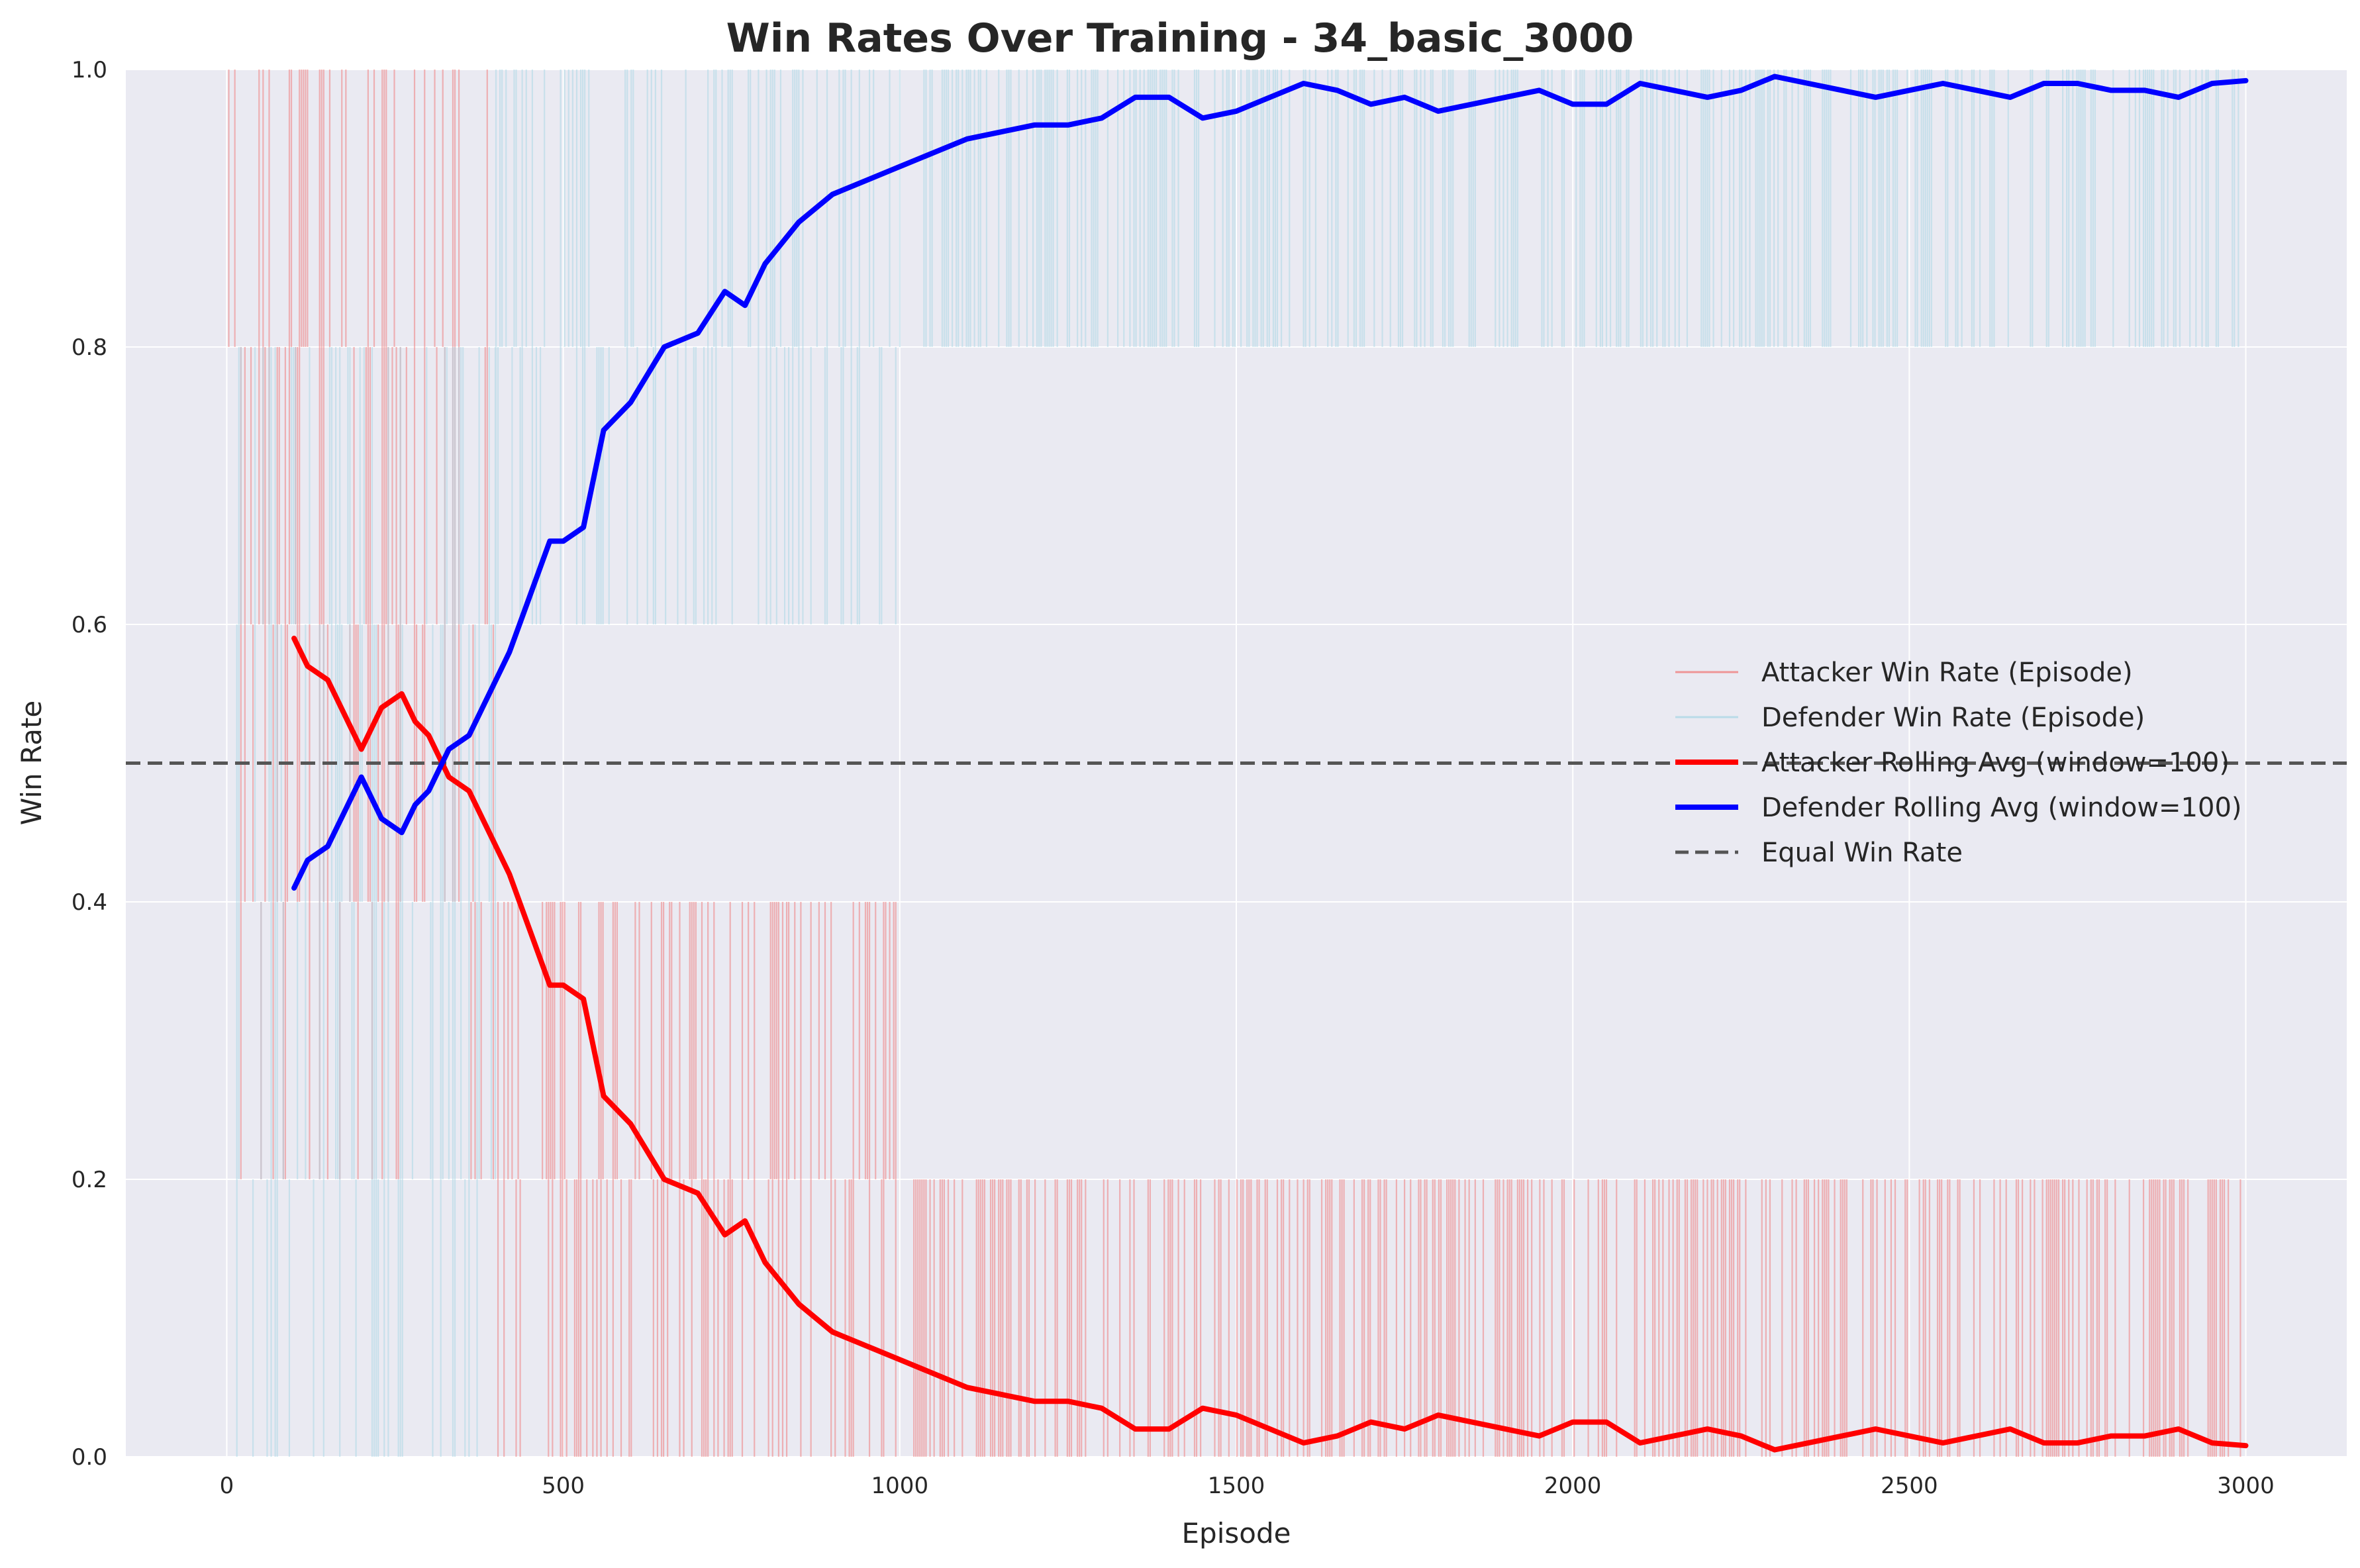  Describe the element at coordinates (89, 1457) in the screenshot. I see `y-tick-label: 0.0` at that location.